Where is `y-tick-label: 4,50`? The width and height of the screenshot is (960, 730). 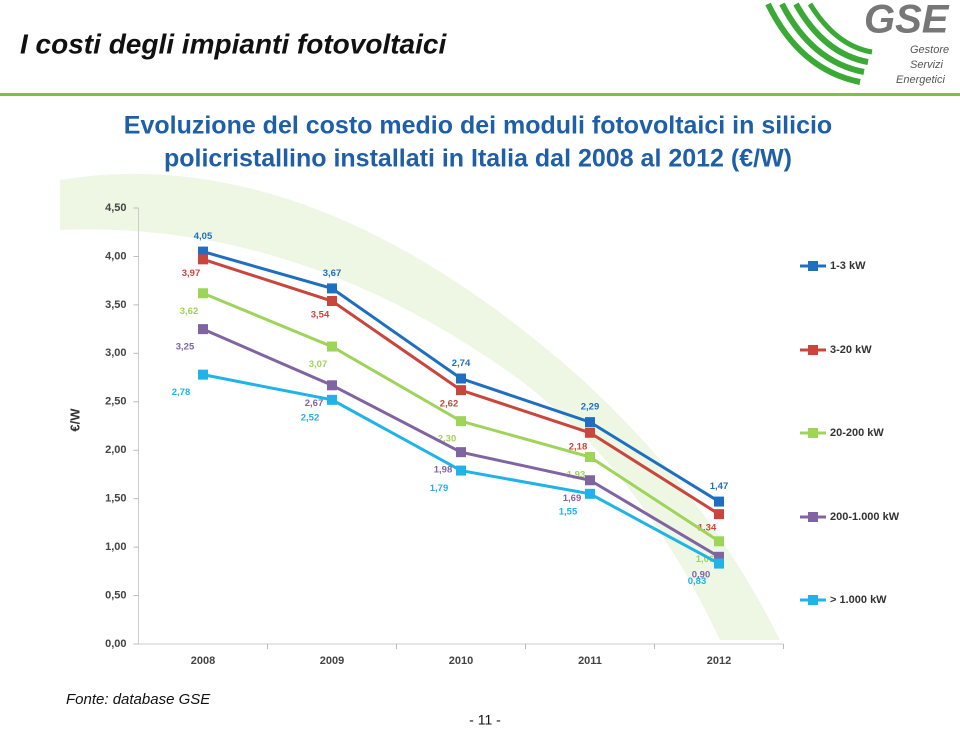 y-tick-label: 4,50 is located at coordinates (115, 208).